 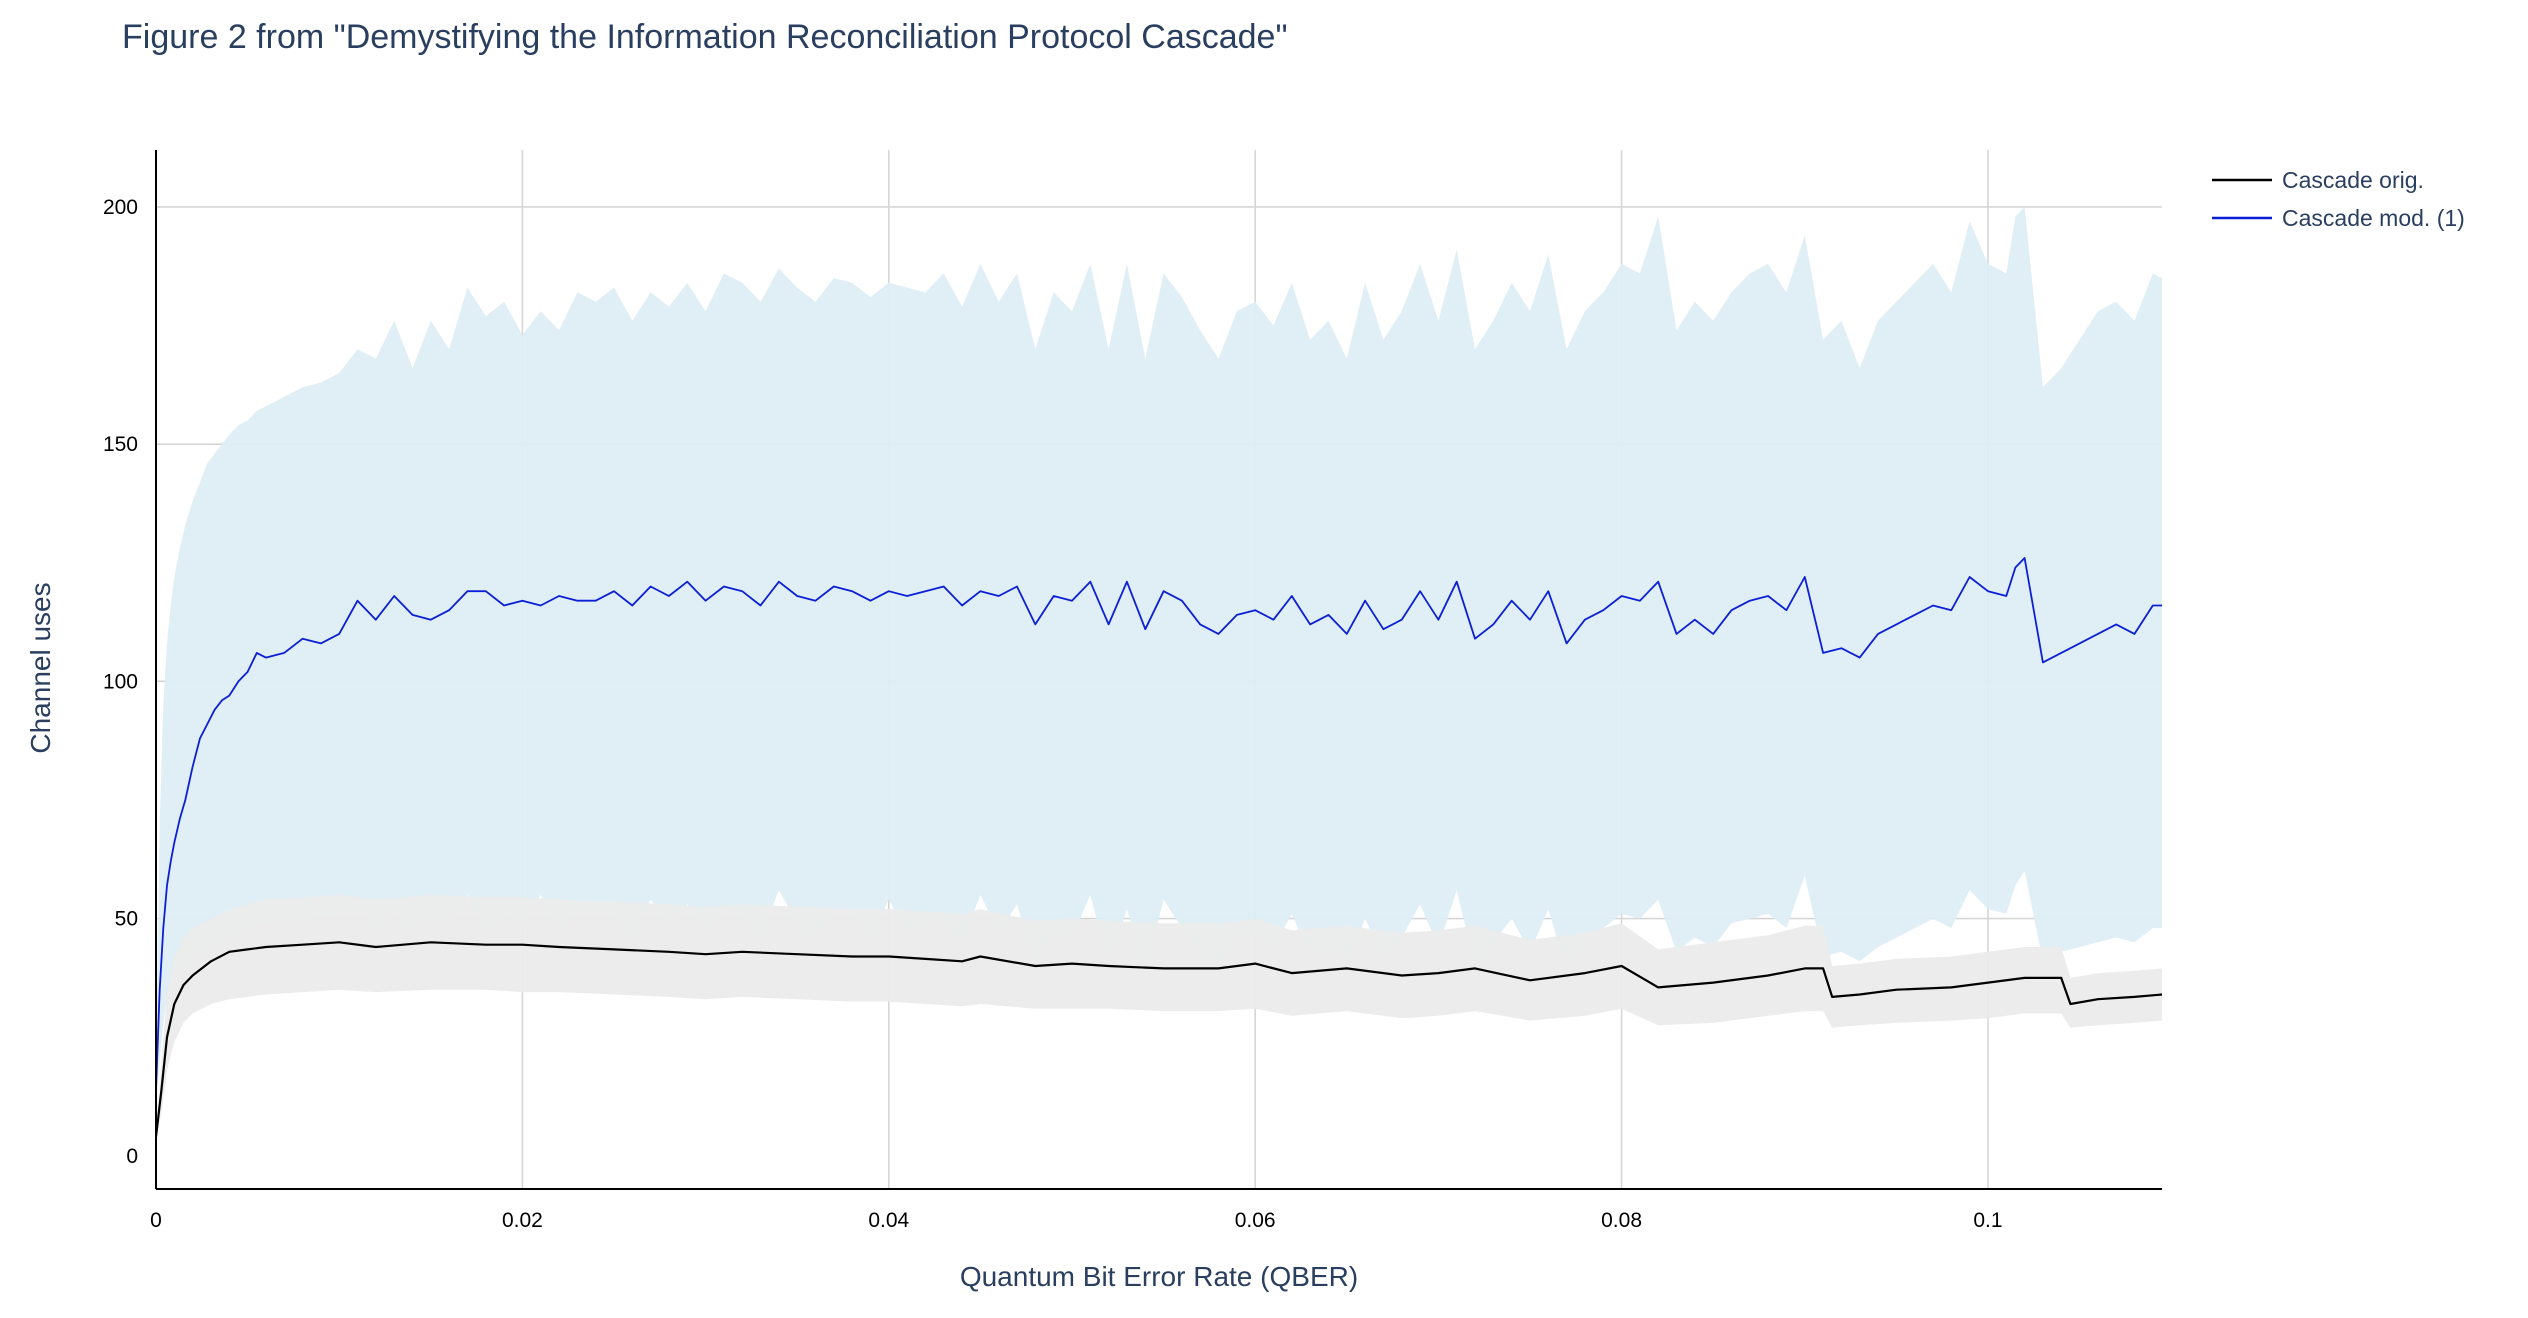 What do you see at coordinates (2353, 180) in the screenshot?
I see `legend-label-cascade-orig: Cascade orig.` at bounding box center [2353, 180].